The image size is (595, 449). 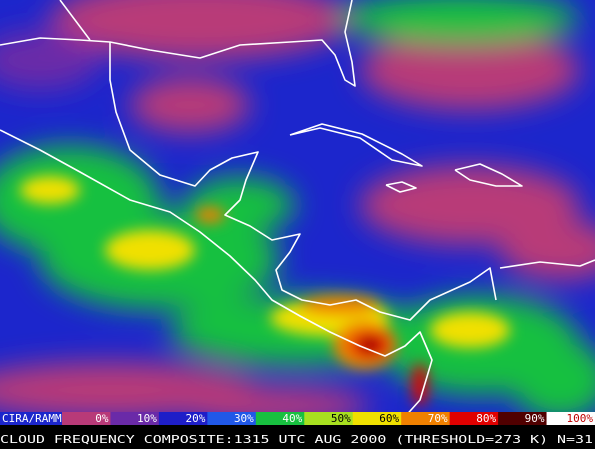 I want to click on scale-label: 70%, so click(x=438, y=418).